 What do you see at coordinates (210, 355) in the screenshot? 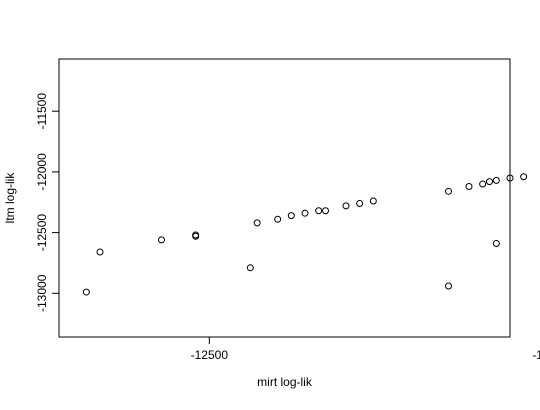
I see `x-tick-label: -12500` at bounding box center [210, 355].